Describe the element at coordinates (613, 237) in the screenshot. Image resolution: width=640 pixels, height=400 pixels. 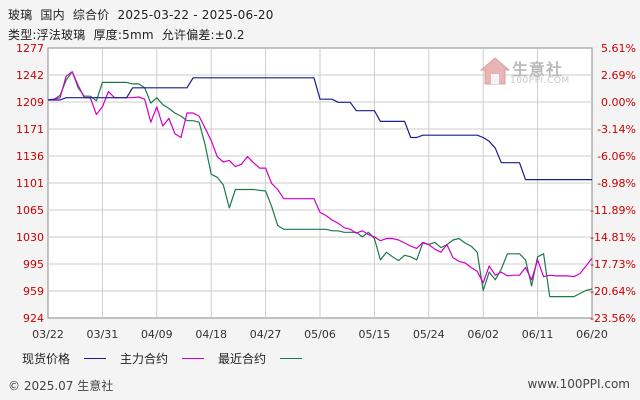
I see `y-tick-label-right: -14.81%` at that location.